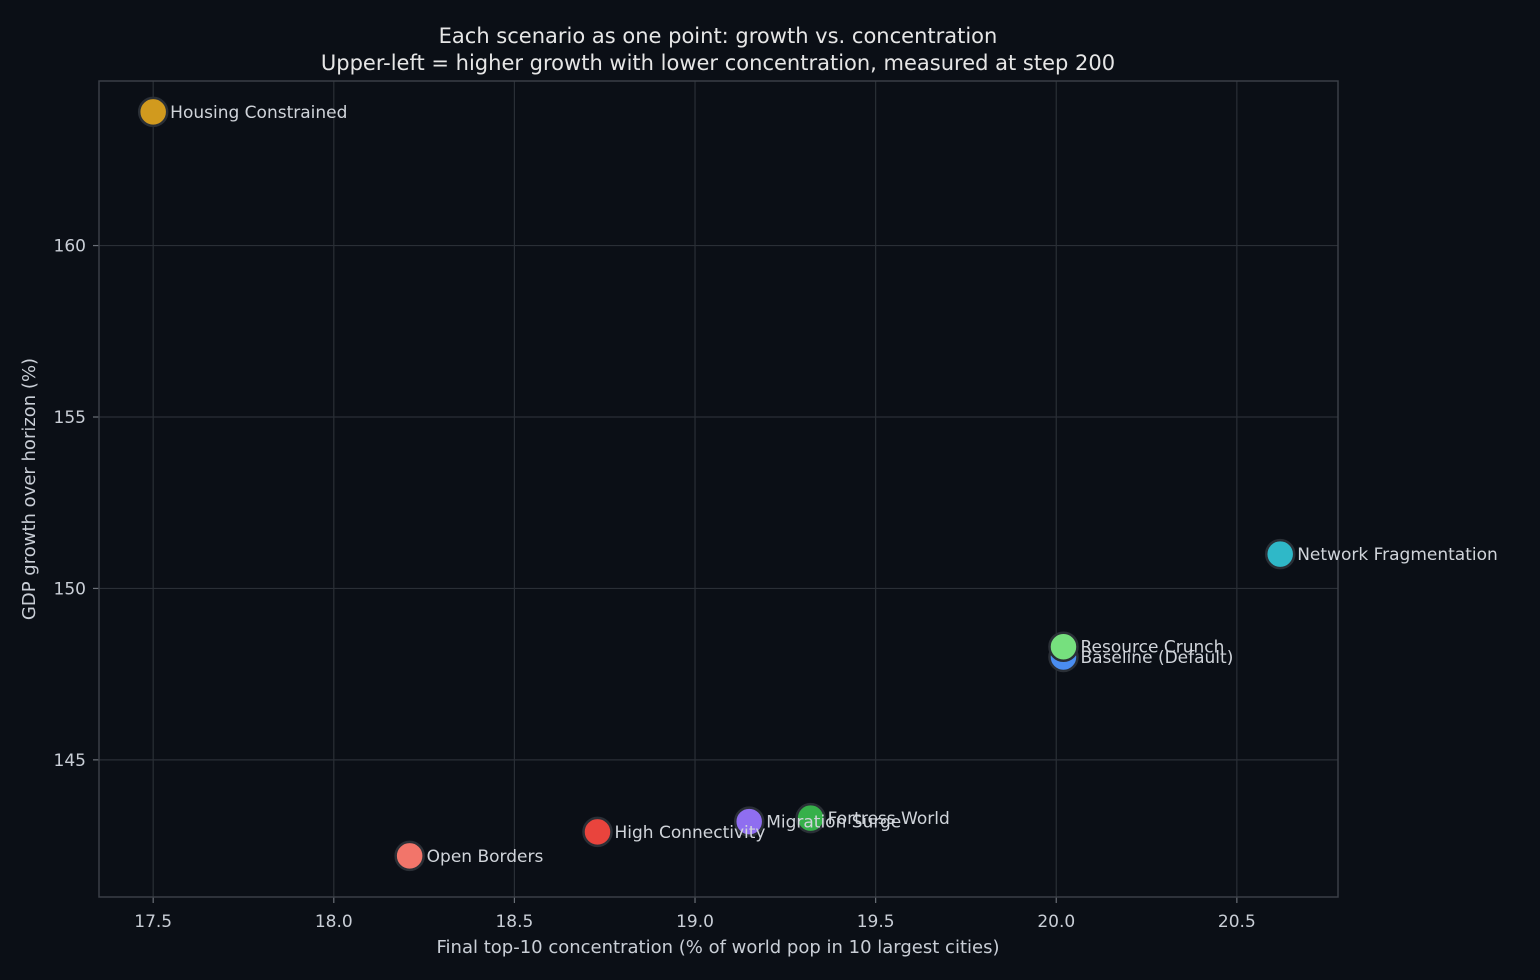 The width and height of the screenshot is (1540, 980). I want to click on data-point-label: High Connectivity, so click(689, 833).